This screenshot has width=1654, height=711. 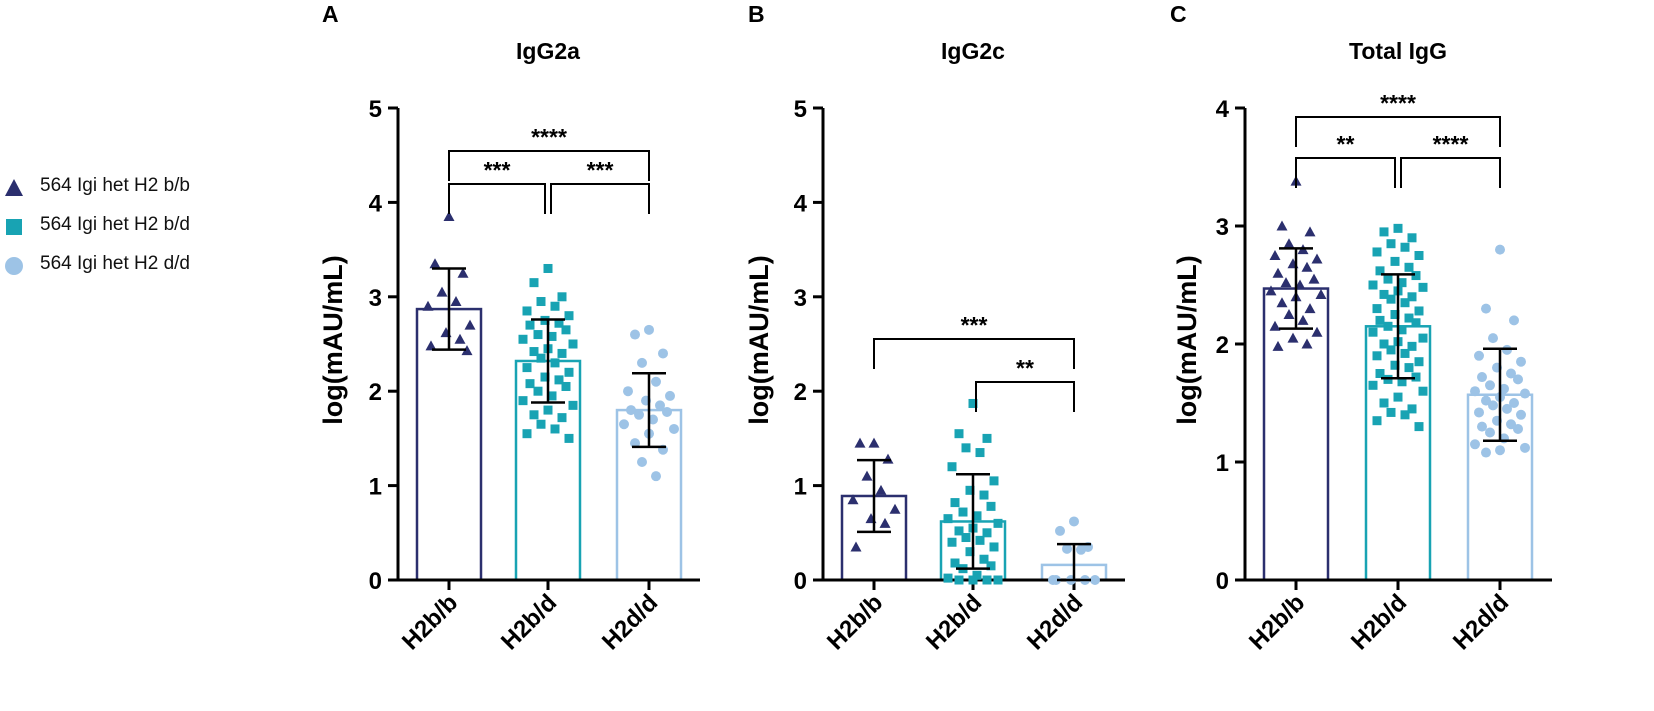 I want to click on legend-label: 564 Igi het H2 b/d, so click(x=115, y=224).